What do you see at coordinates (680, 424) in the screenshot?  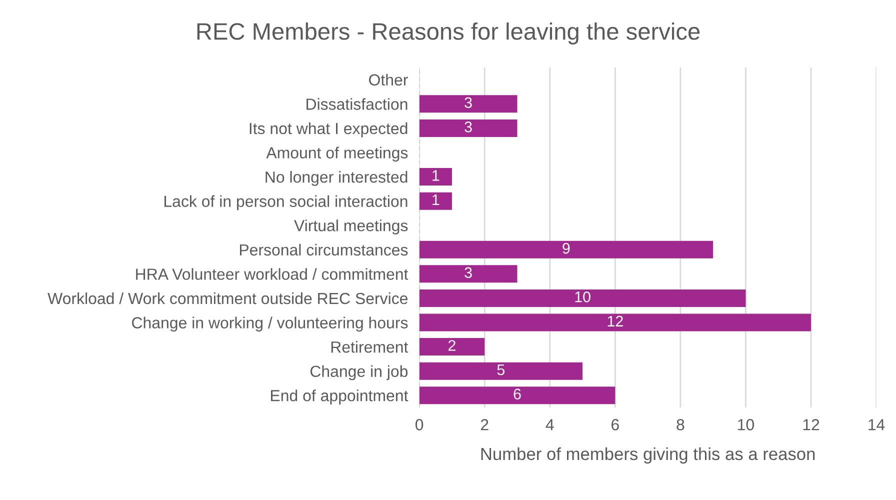 I see `x-tick-label: 8` at bounding box center [680, 424].